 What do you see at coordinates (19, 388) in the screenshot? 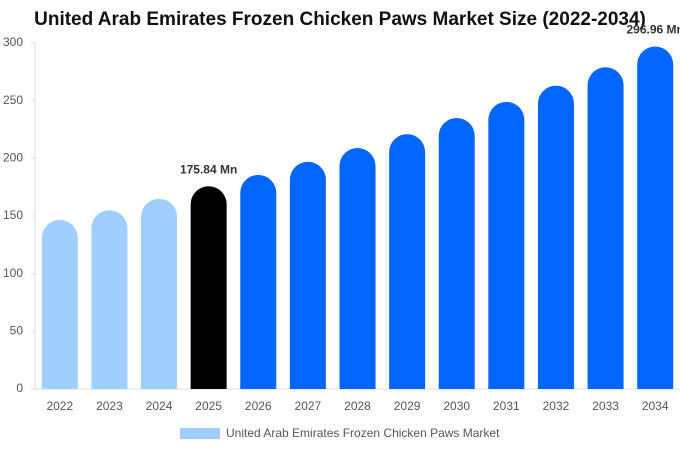
I see `y-tick-label: 0` at bounding box center [19, 388].